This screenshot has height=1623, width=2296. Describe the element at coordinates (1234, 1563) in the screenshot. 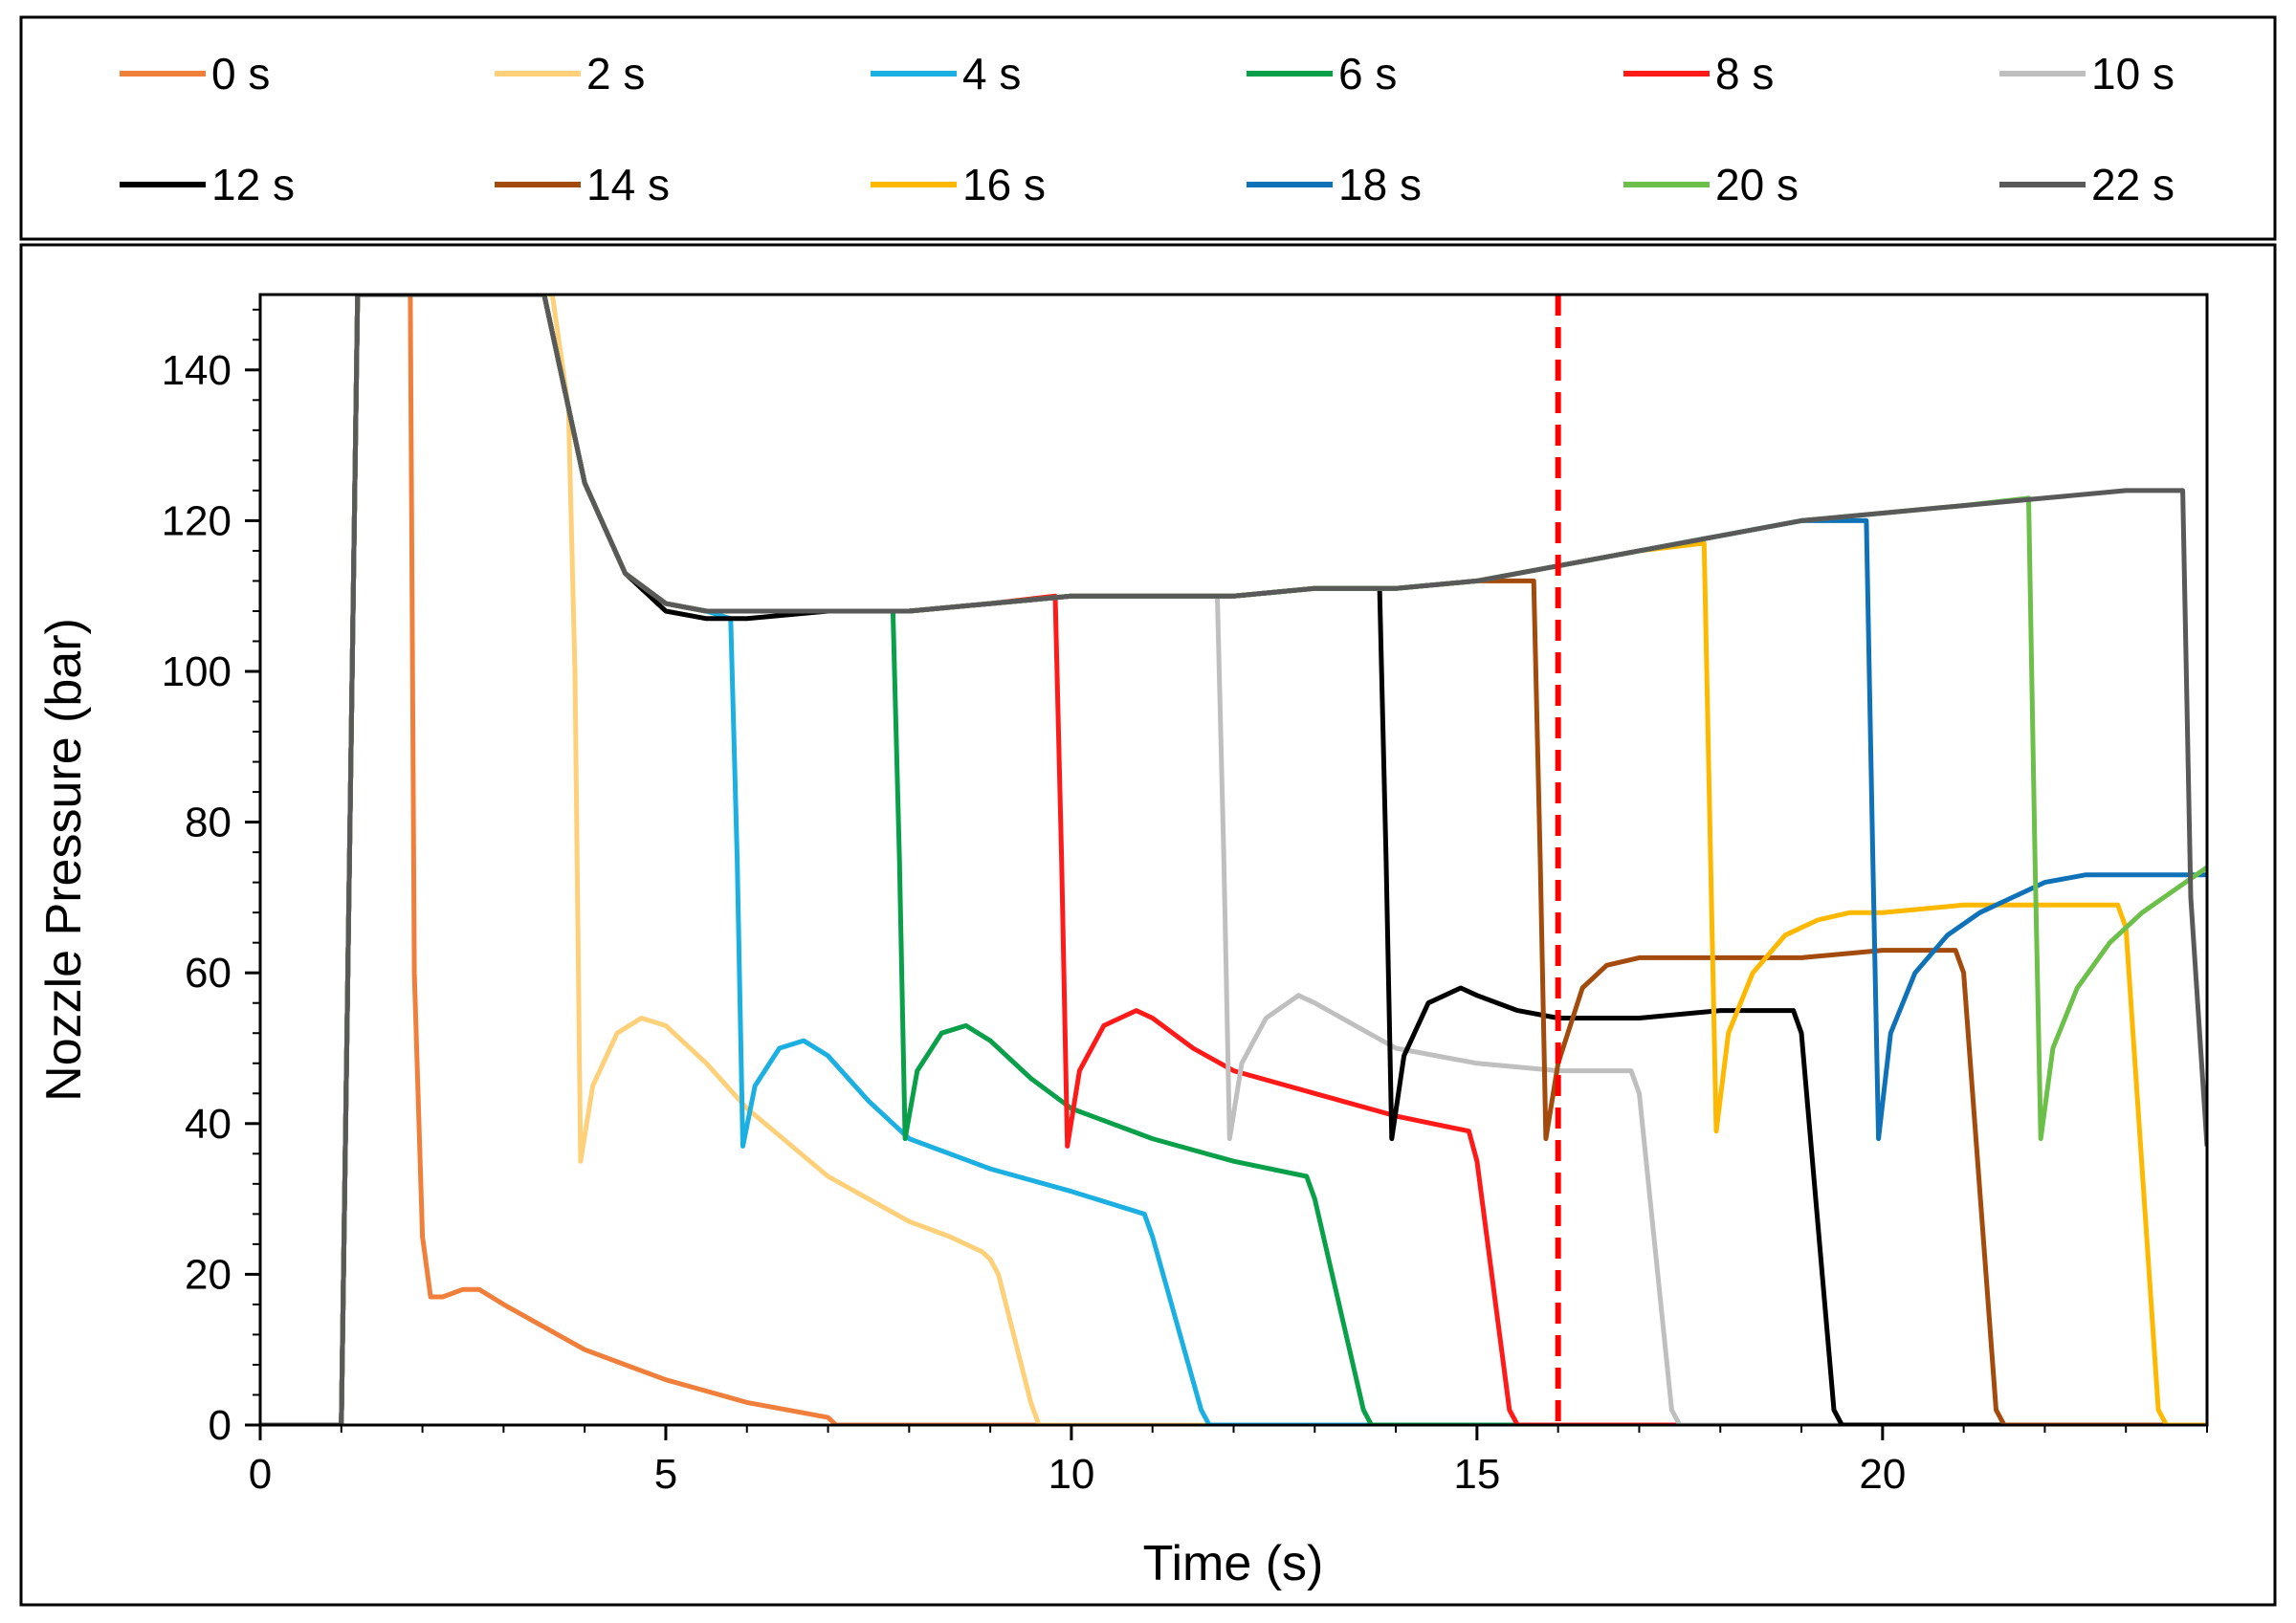

I see `x-axis-title: Time (s)` at that location.